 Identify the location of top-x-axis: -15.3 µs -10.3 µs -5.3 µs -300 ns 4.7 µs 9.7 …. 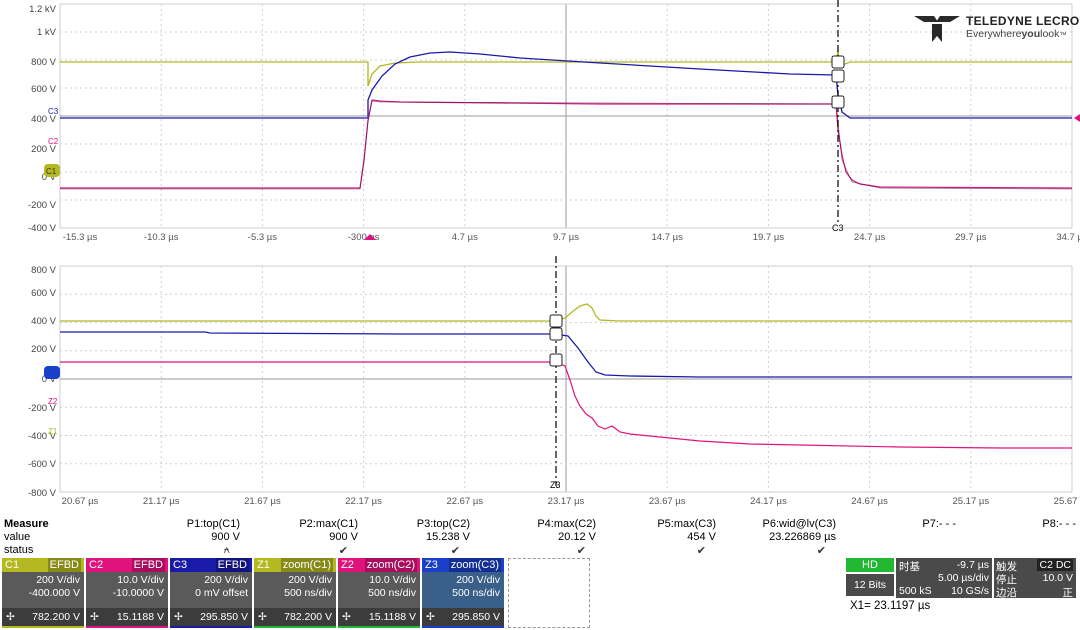
(571, 237).